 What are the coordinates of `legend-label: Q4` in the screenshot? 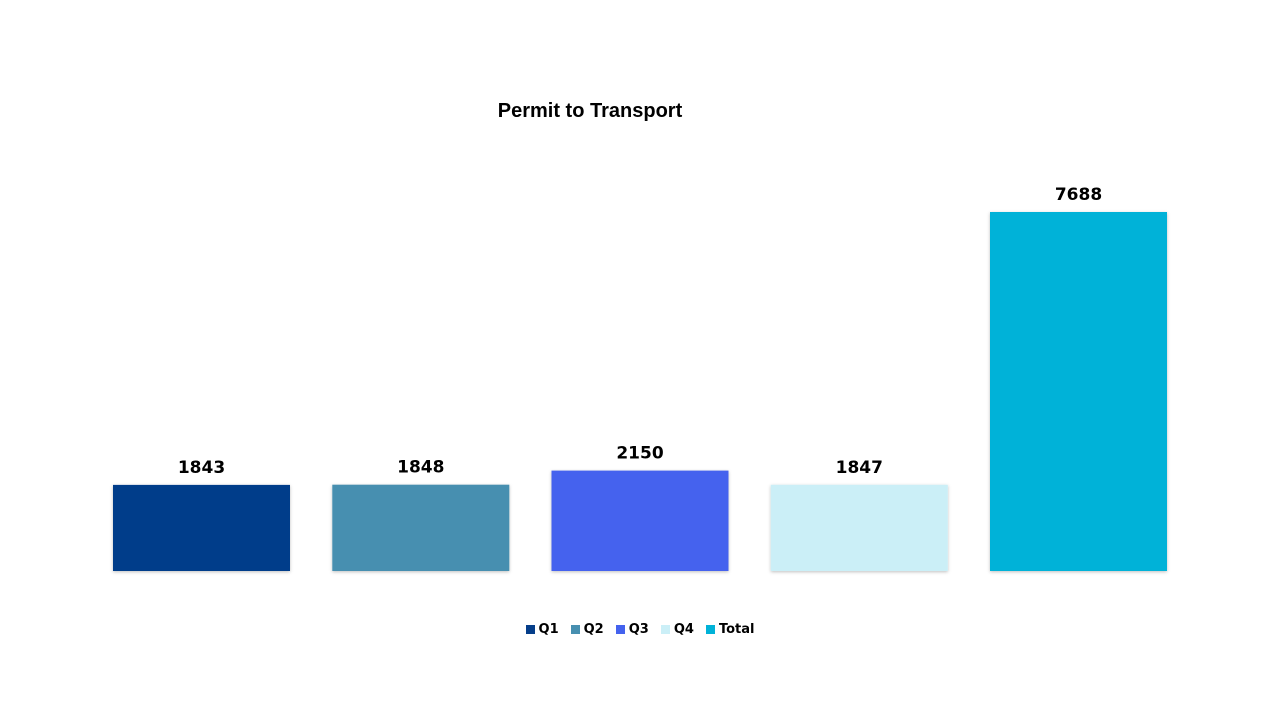 It's located at (683, 629).